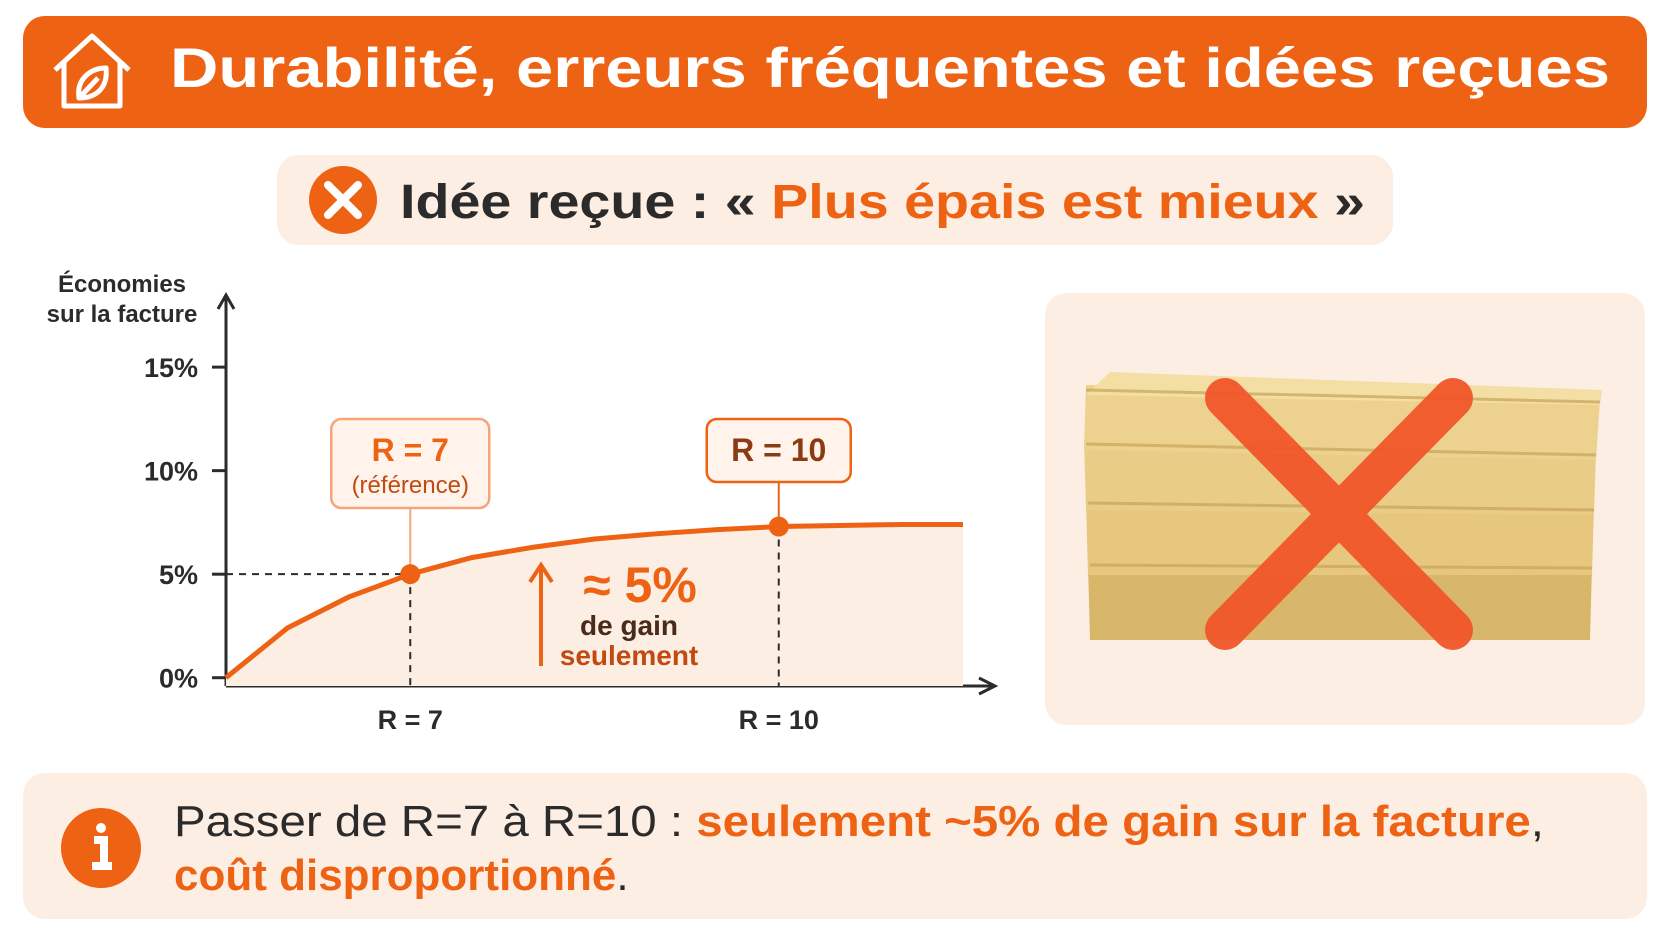 This screenshot has height=940, width=1672. Describe the element at coordinates (343, 200) in the screenshot. I see `cross-icon-mark` at that location.